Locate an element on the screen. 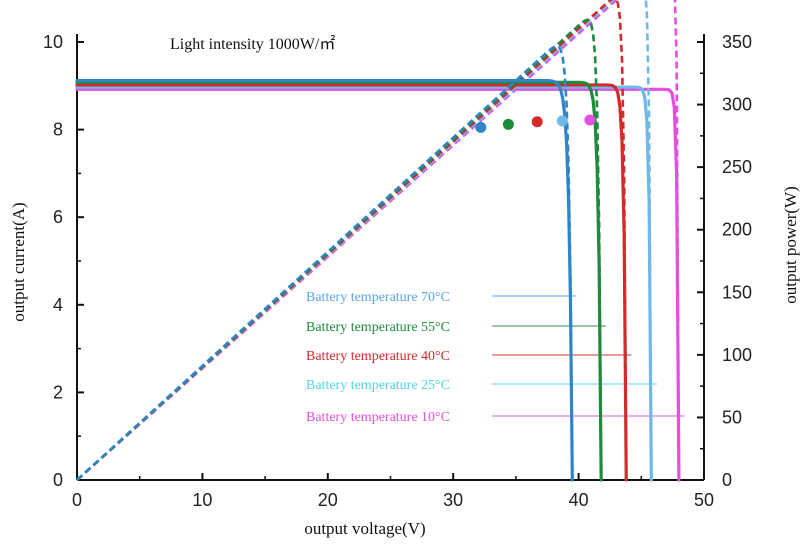 The image size is (811, 555). chart-title: Light intensity 1000W/㎡ is located at coordinates (252, 44).